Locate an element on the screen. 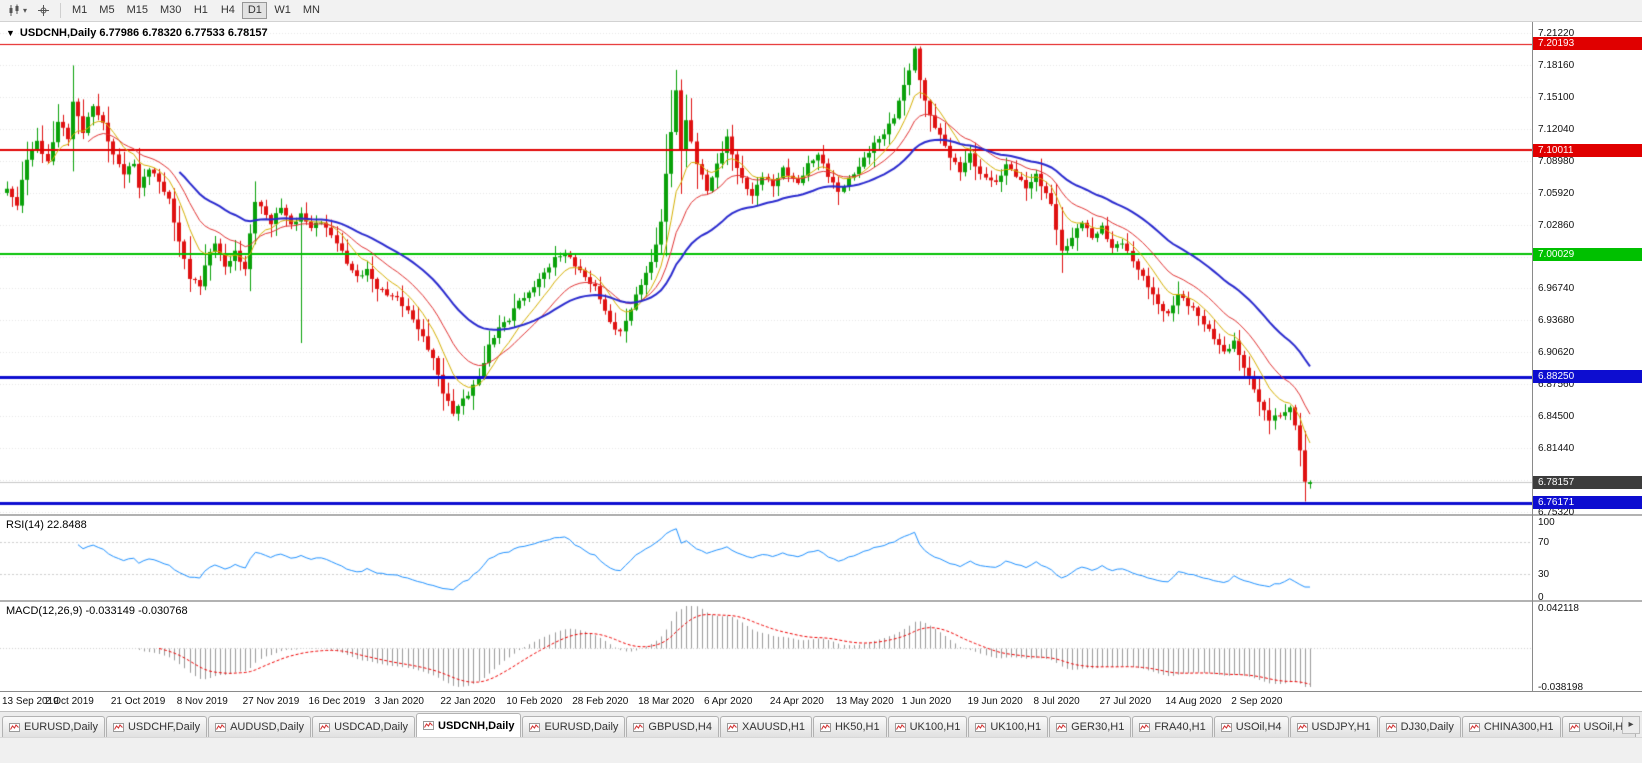 The width and height of the screenshot is (1642, 763). chart-tab-label: USOil,H4 is located at coordinates (1258, 727).